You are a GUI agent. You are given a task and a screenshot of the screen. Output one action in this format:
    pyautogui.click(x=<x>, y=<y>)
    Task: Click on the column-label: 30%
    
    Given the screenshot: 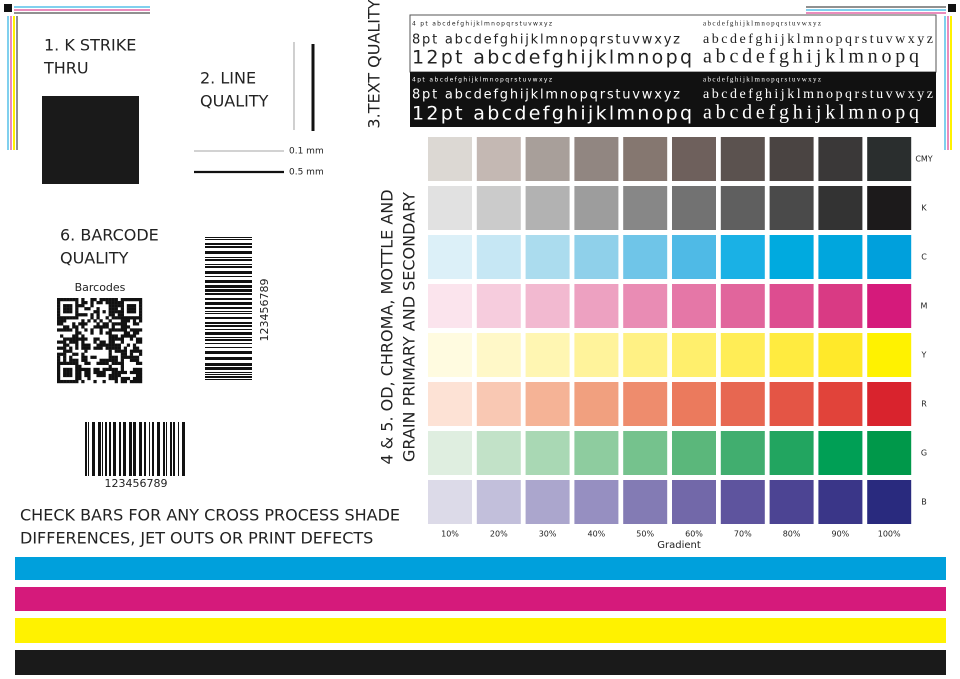 What is the action you would take?
    pyautogui.click(x=548, y=534)
    